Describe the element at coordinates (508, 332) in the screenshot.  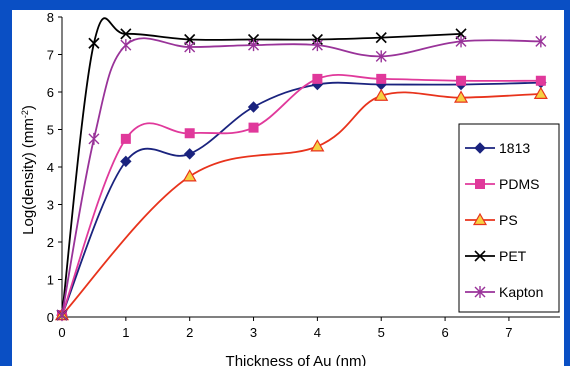
I see `x-tick-label: 7` at that location.